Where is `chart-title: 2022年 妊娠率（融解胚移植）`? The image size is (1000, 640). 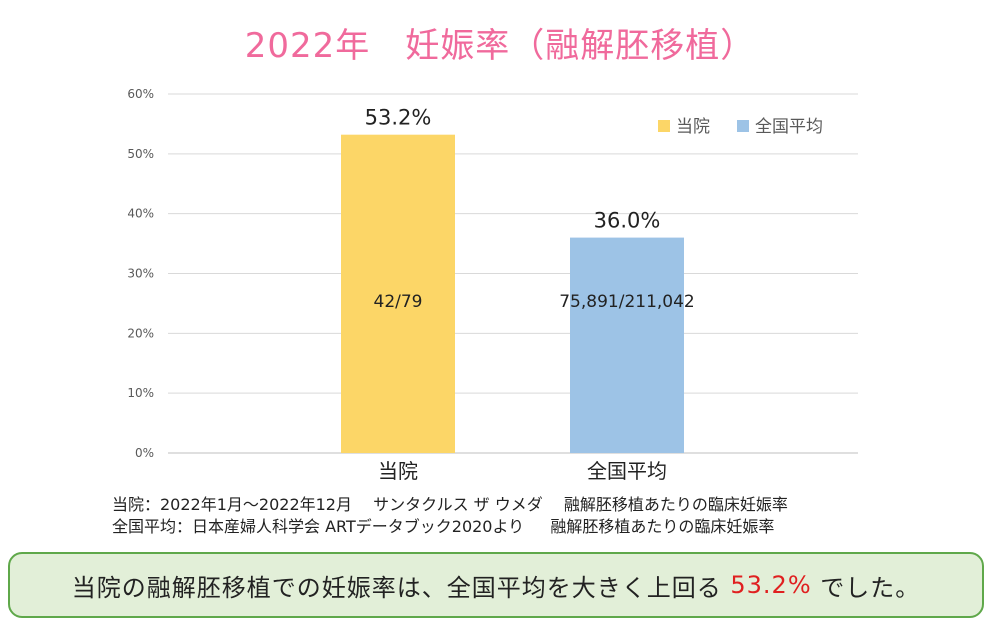
chart-title: 2022年 妊娠率（融解胚移植） is located at coordinates (500, 46).